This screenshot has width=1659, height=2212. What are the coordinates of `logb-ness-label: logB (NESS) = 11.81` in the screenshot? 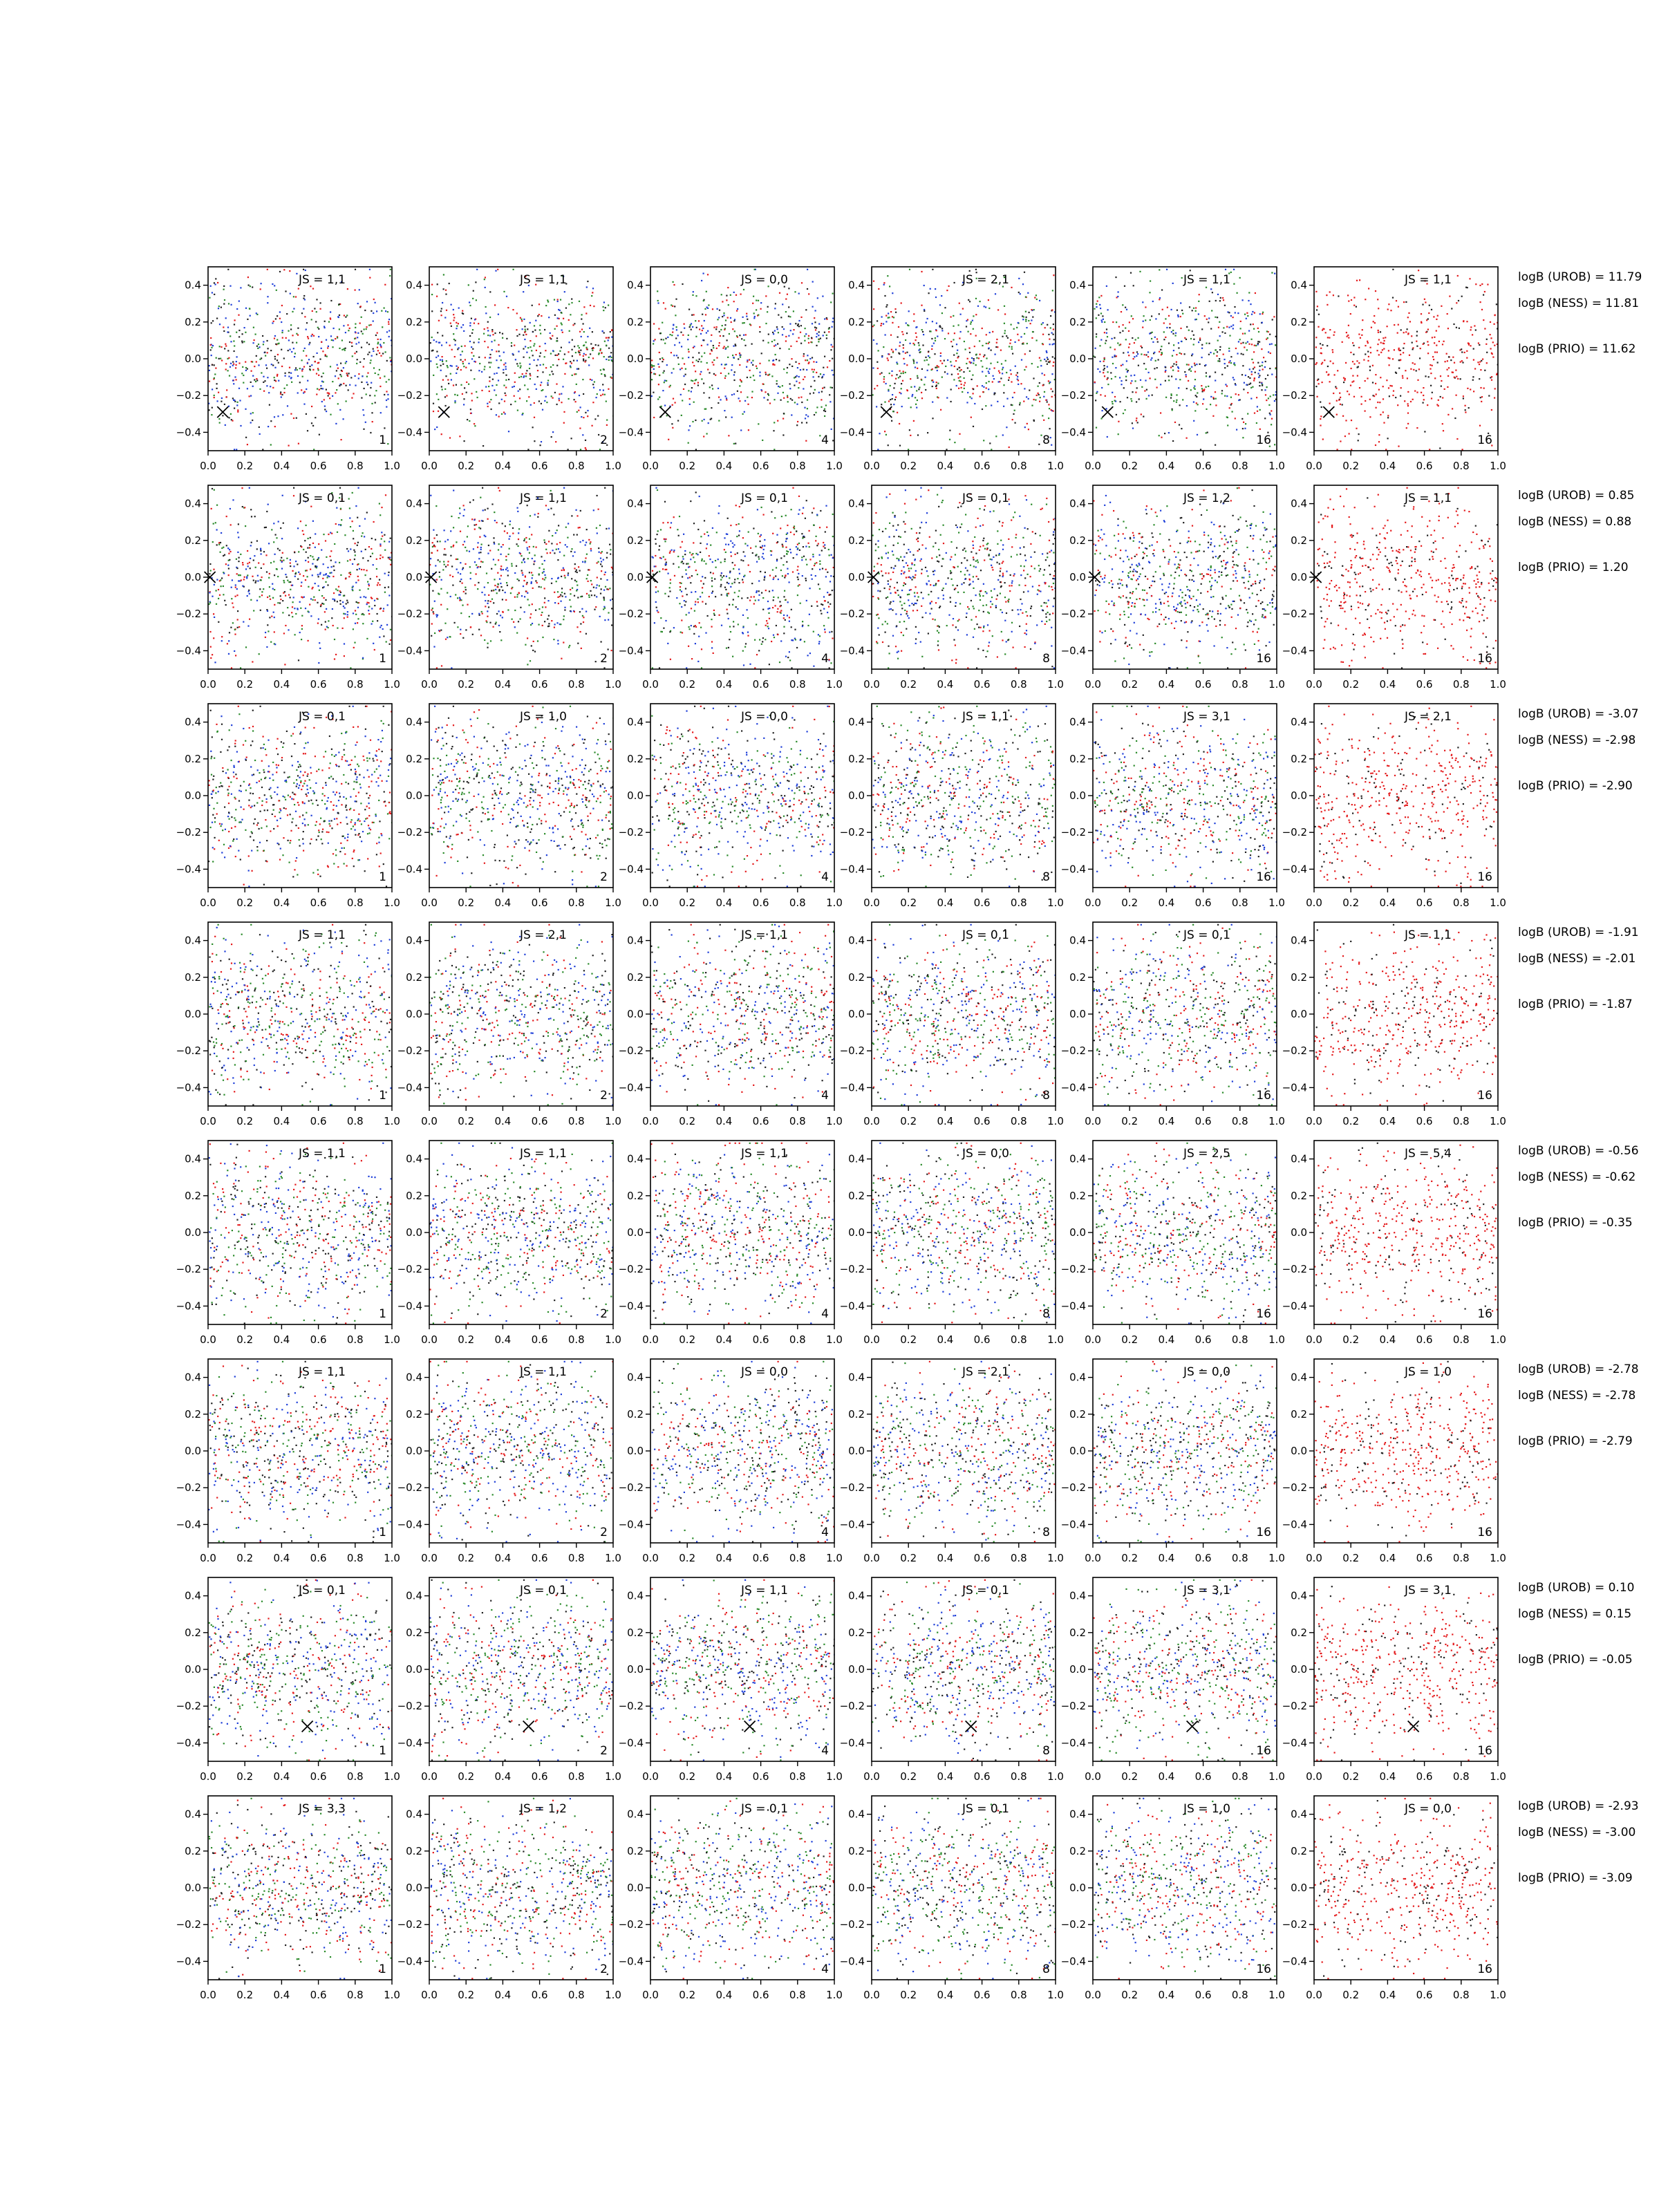 It's located at (1578, 303).